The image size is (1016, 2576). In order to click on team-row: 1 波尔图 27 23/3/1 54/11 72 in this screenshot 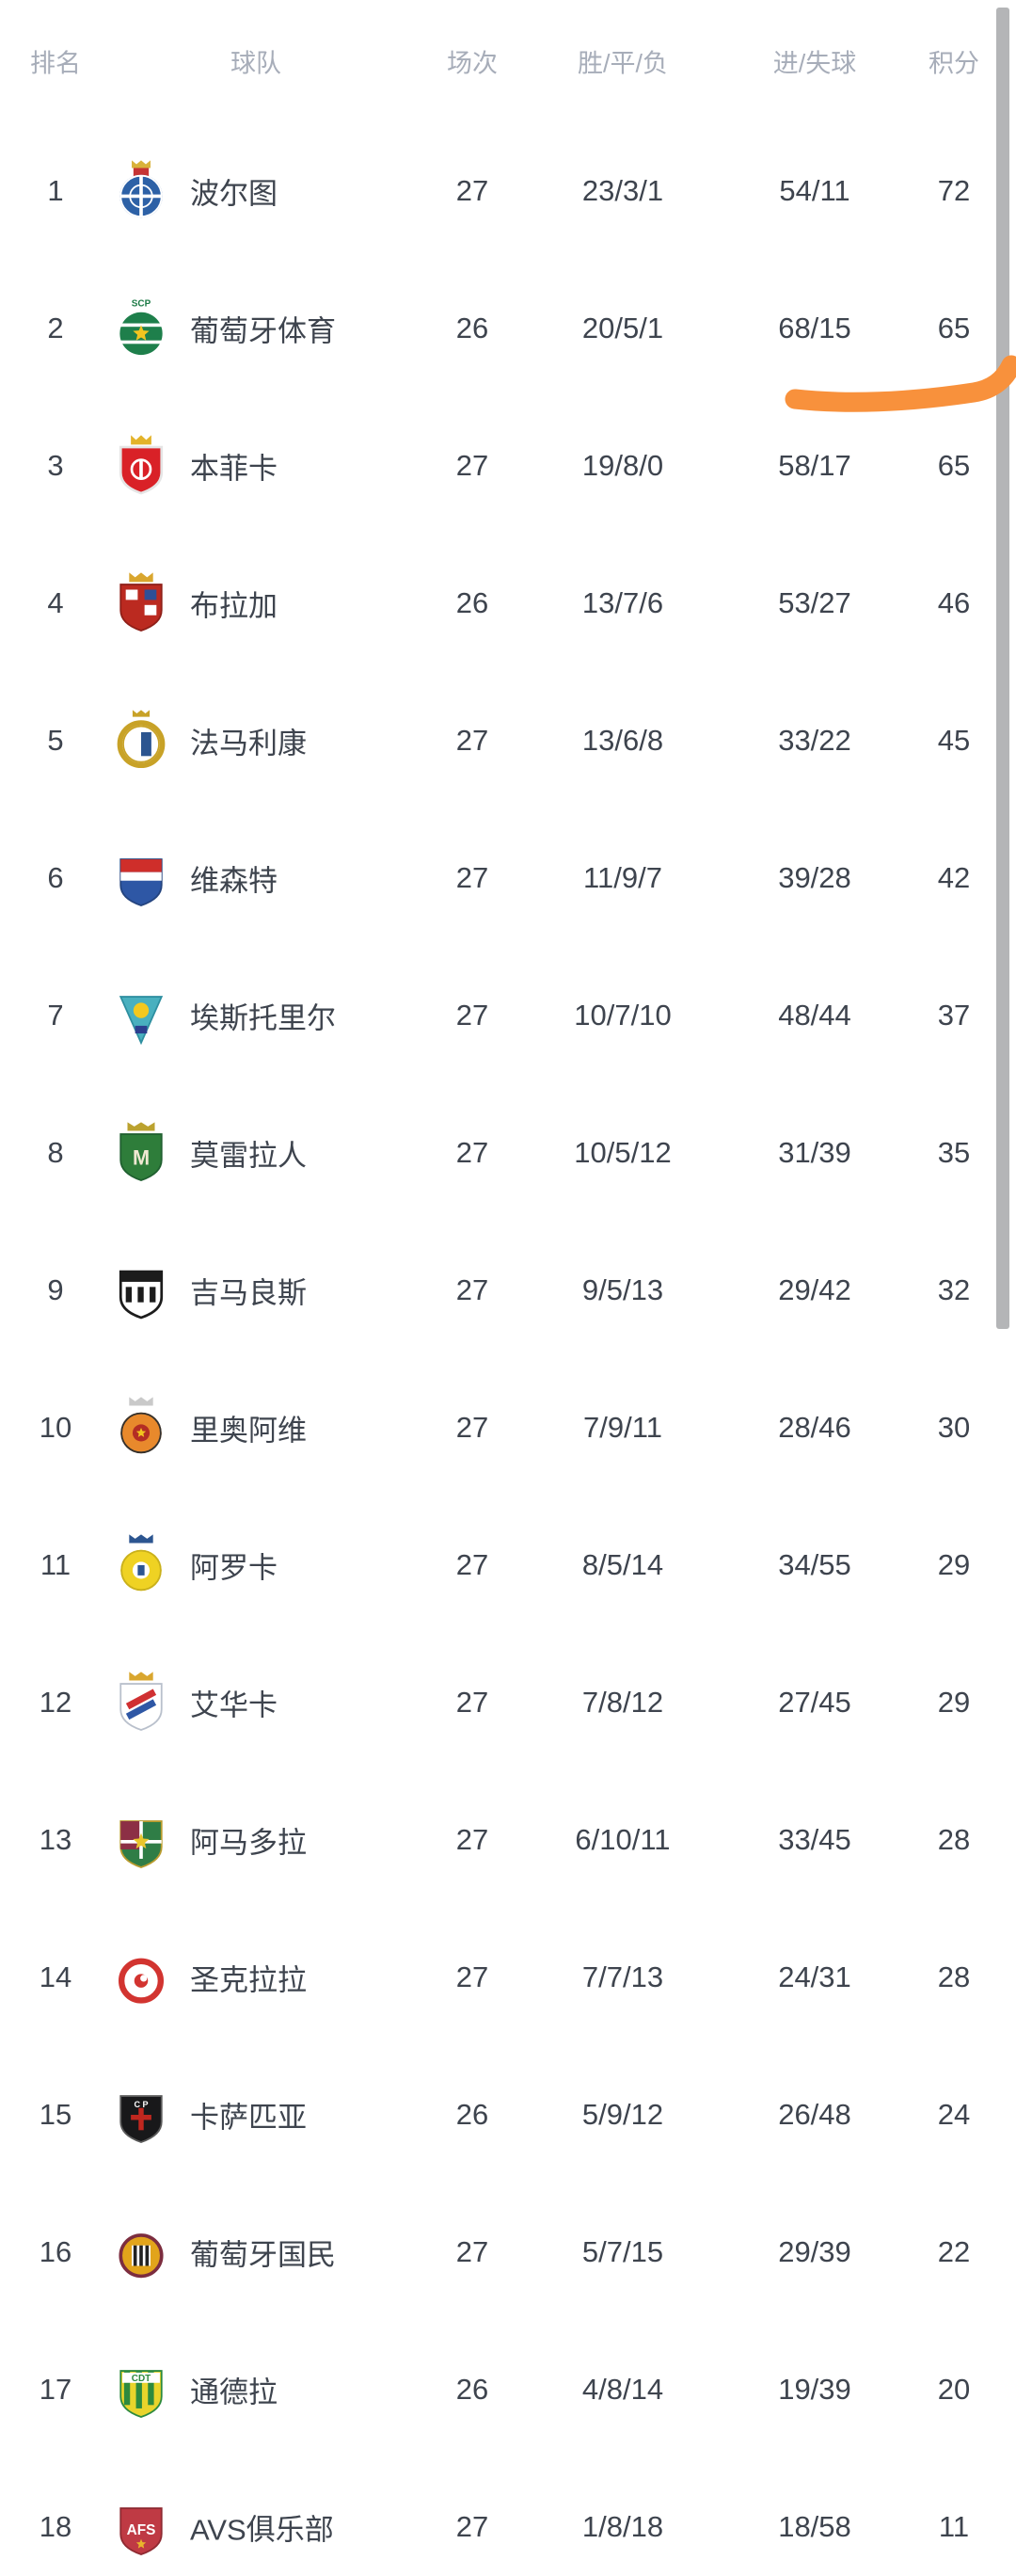, I will do `click(508, 191)`.